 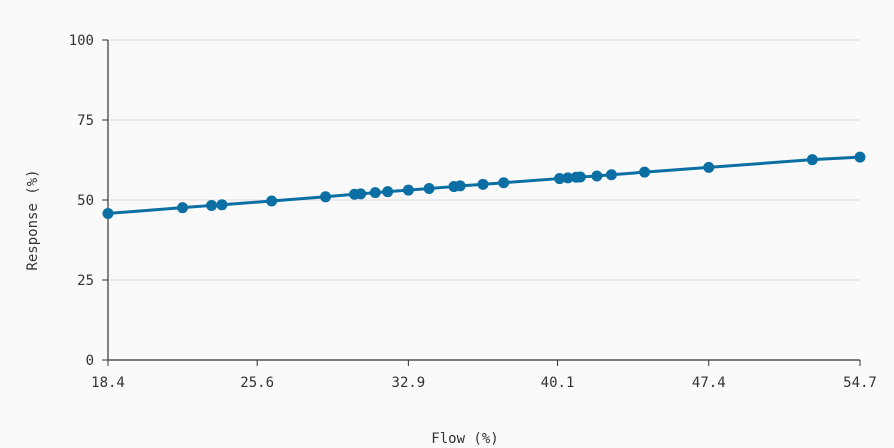 I want to click on x-tick-label: 40.1, so click(x=558, y=383).